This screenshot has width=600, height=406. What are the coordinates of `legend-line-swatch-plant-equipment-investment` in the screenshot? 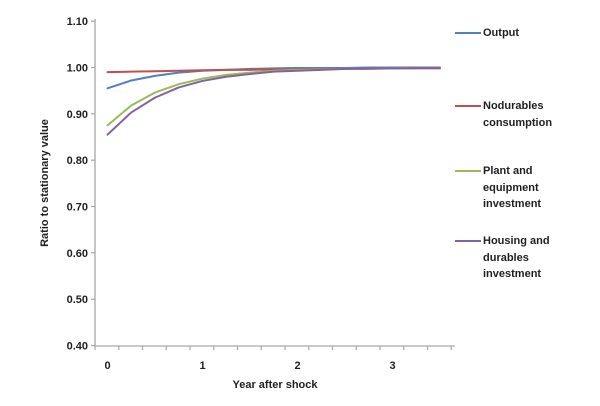 It's located at (468, 171).